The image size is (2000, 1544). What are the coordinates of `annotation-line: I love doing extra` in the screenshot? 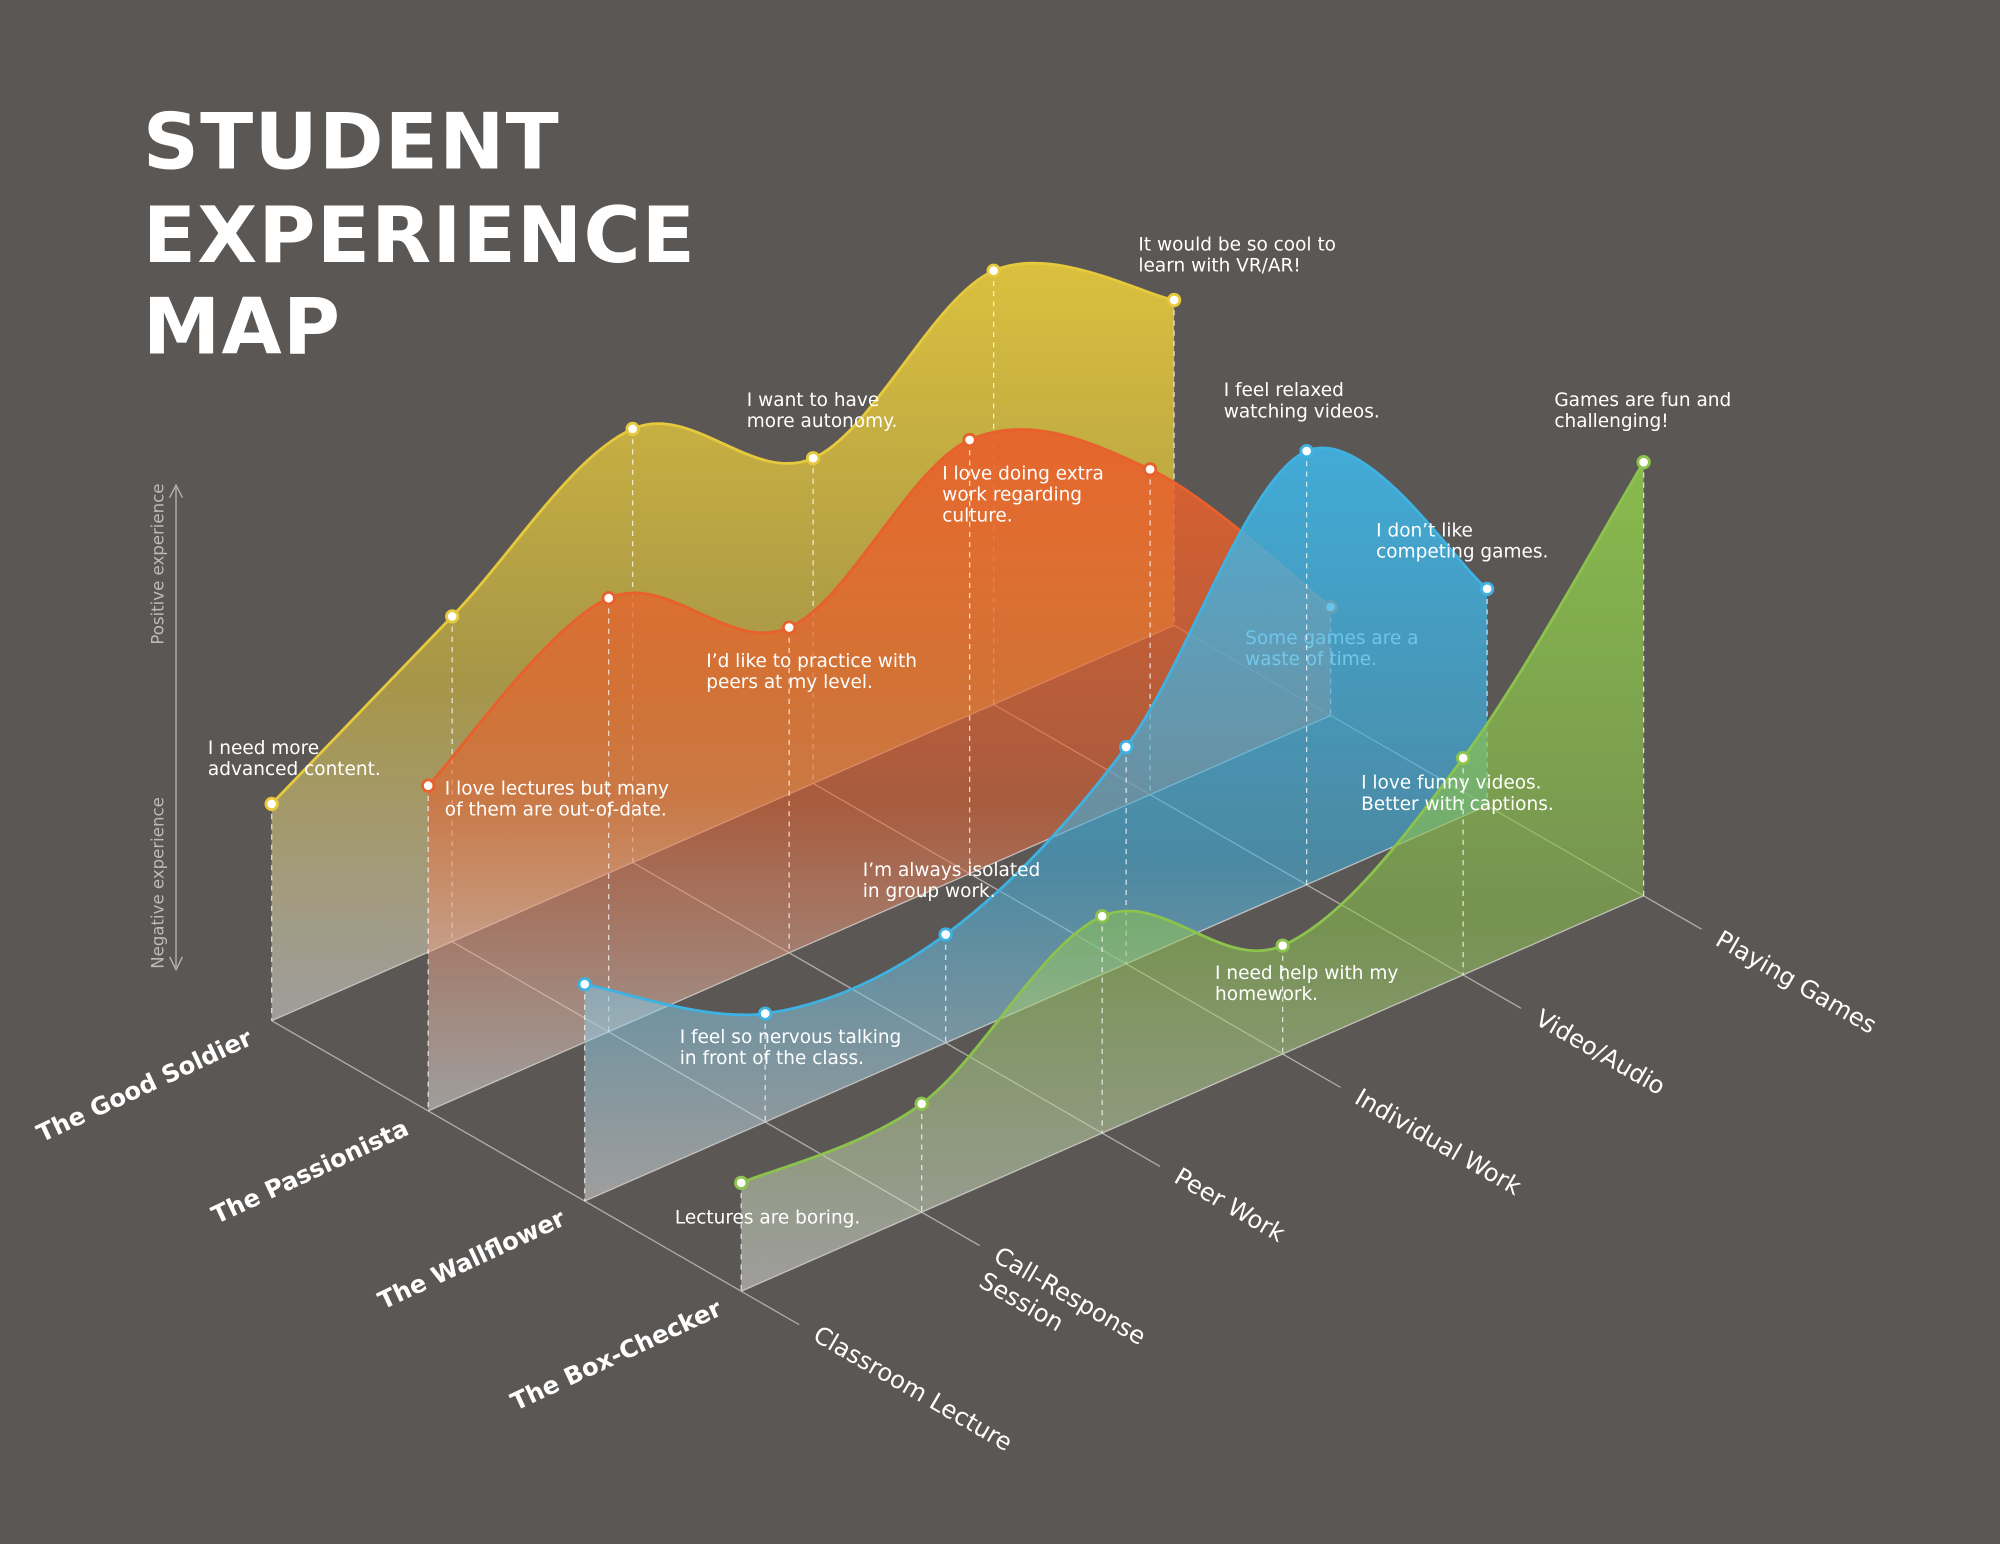 It's located at (1023, 474).